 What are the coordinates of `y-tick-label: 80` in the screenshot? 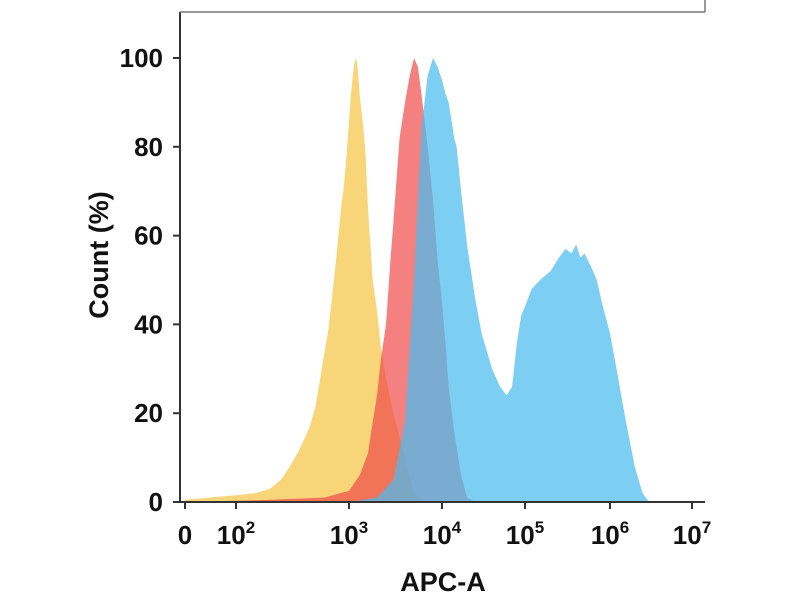 It's located at (148, 147).